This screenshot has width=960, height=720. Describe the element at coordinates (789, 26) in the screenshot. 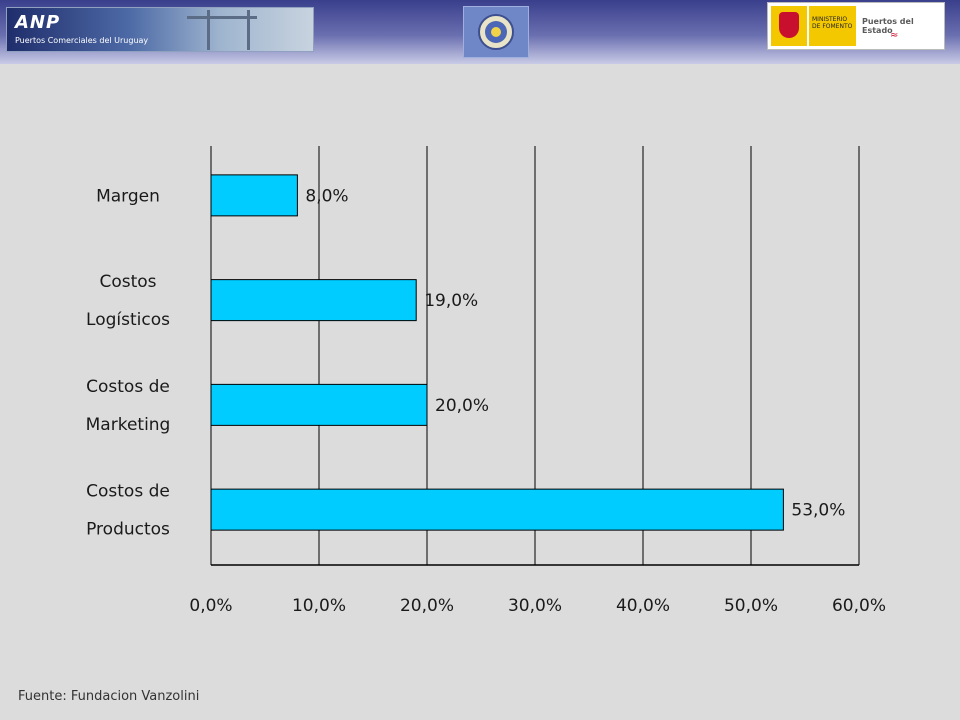

I see `spain-coat-of-arms-icon` at that location.